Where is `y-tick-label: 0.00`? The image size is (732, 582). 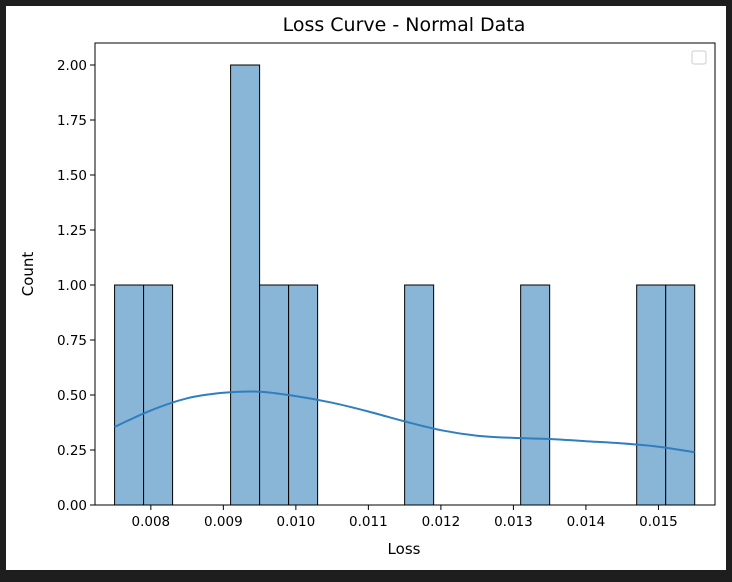 y-tick-label: 0.00 is located at coordinates (72, 506).